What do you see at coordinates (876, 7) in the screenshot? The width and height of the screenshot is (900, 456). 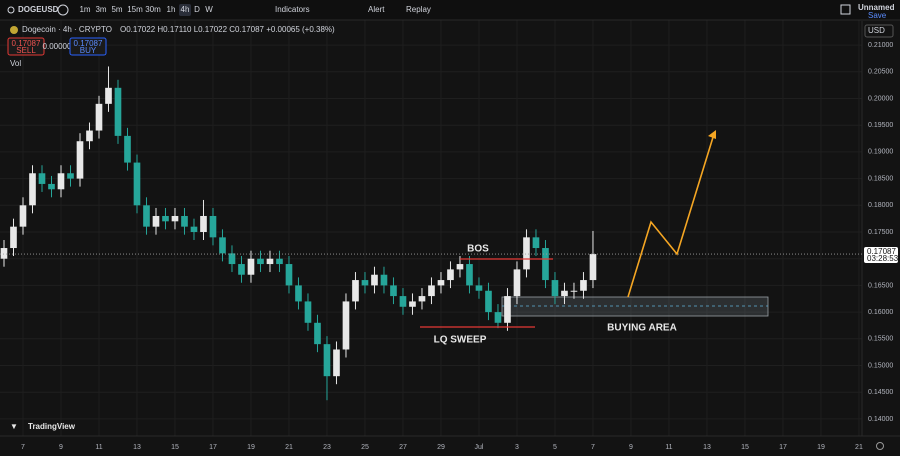 I see `layout-name: Unnamed` at bounding box center [876, 7].